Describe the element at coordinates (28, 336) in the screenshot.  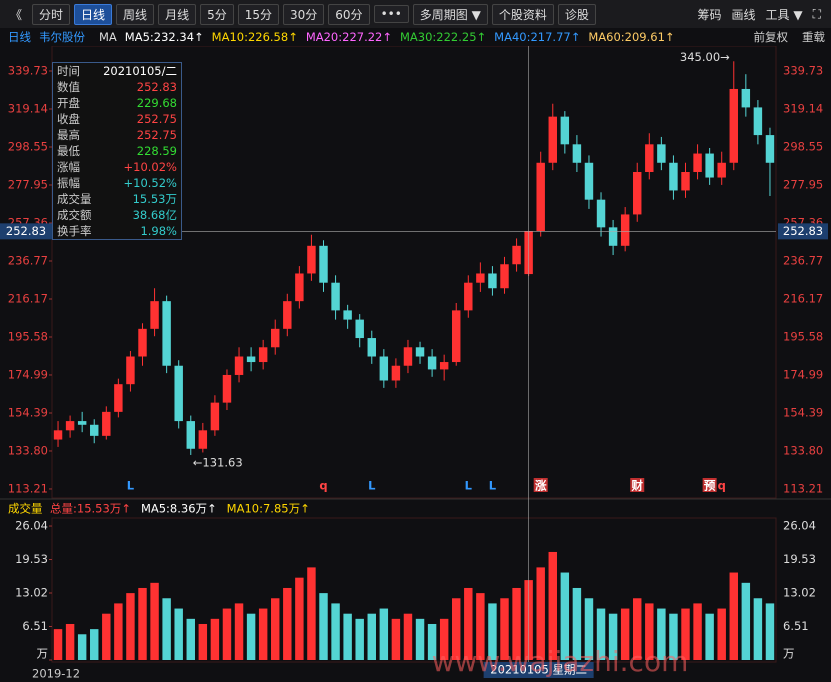
I see `y-tick-label: 195.58` at that location.